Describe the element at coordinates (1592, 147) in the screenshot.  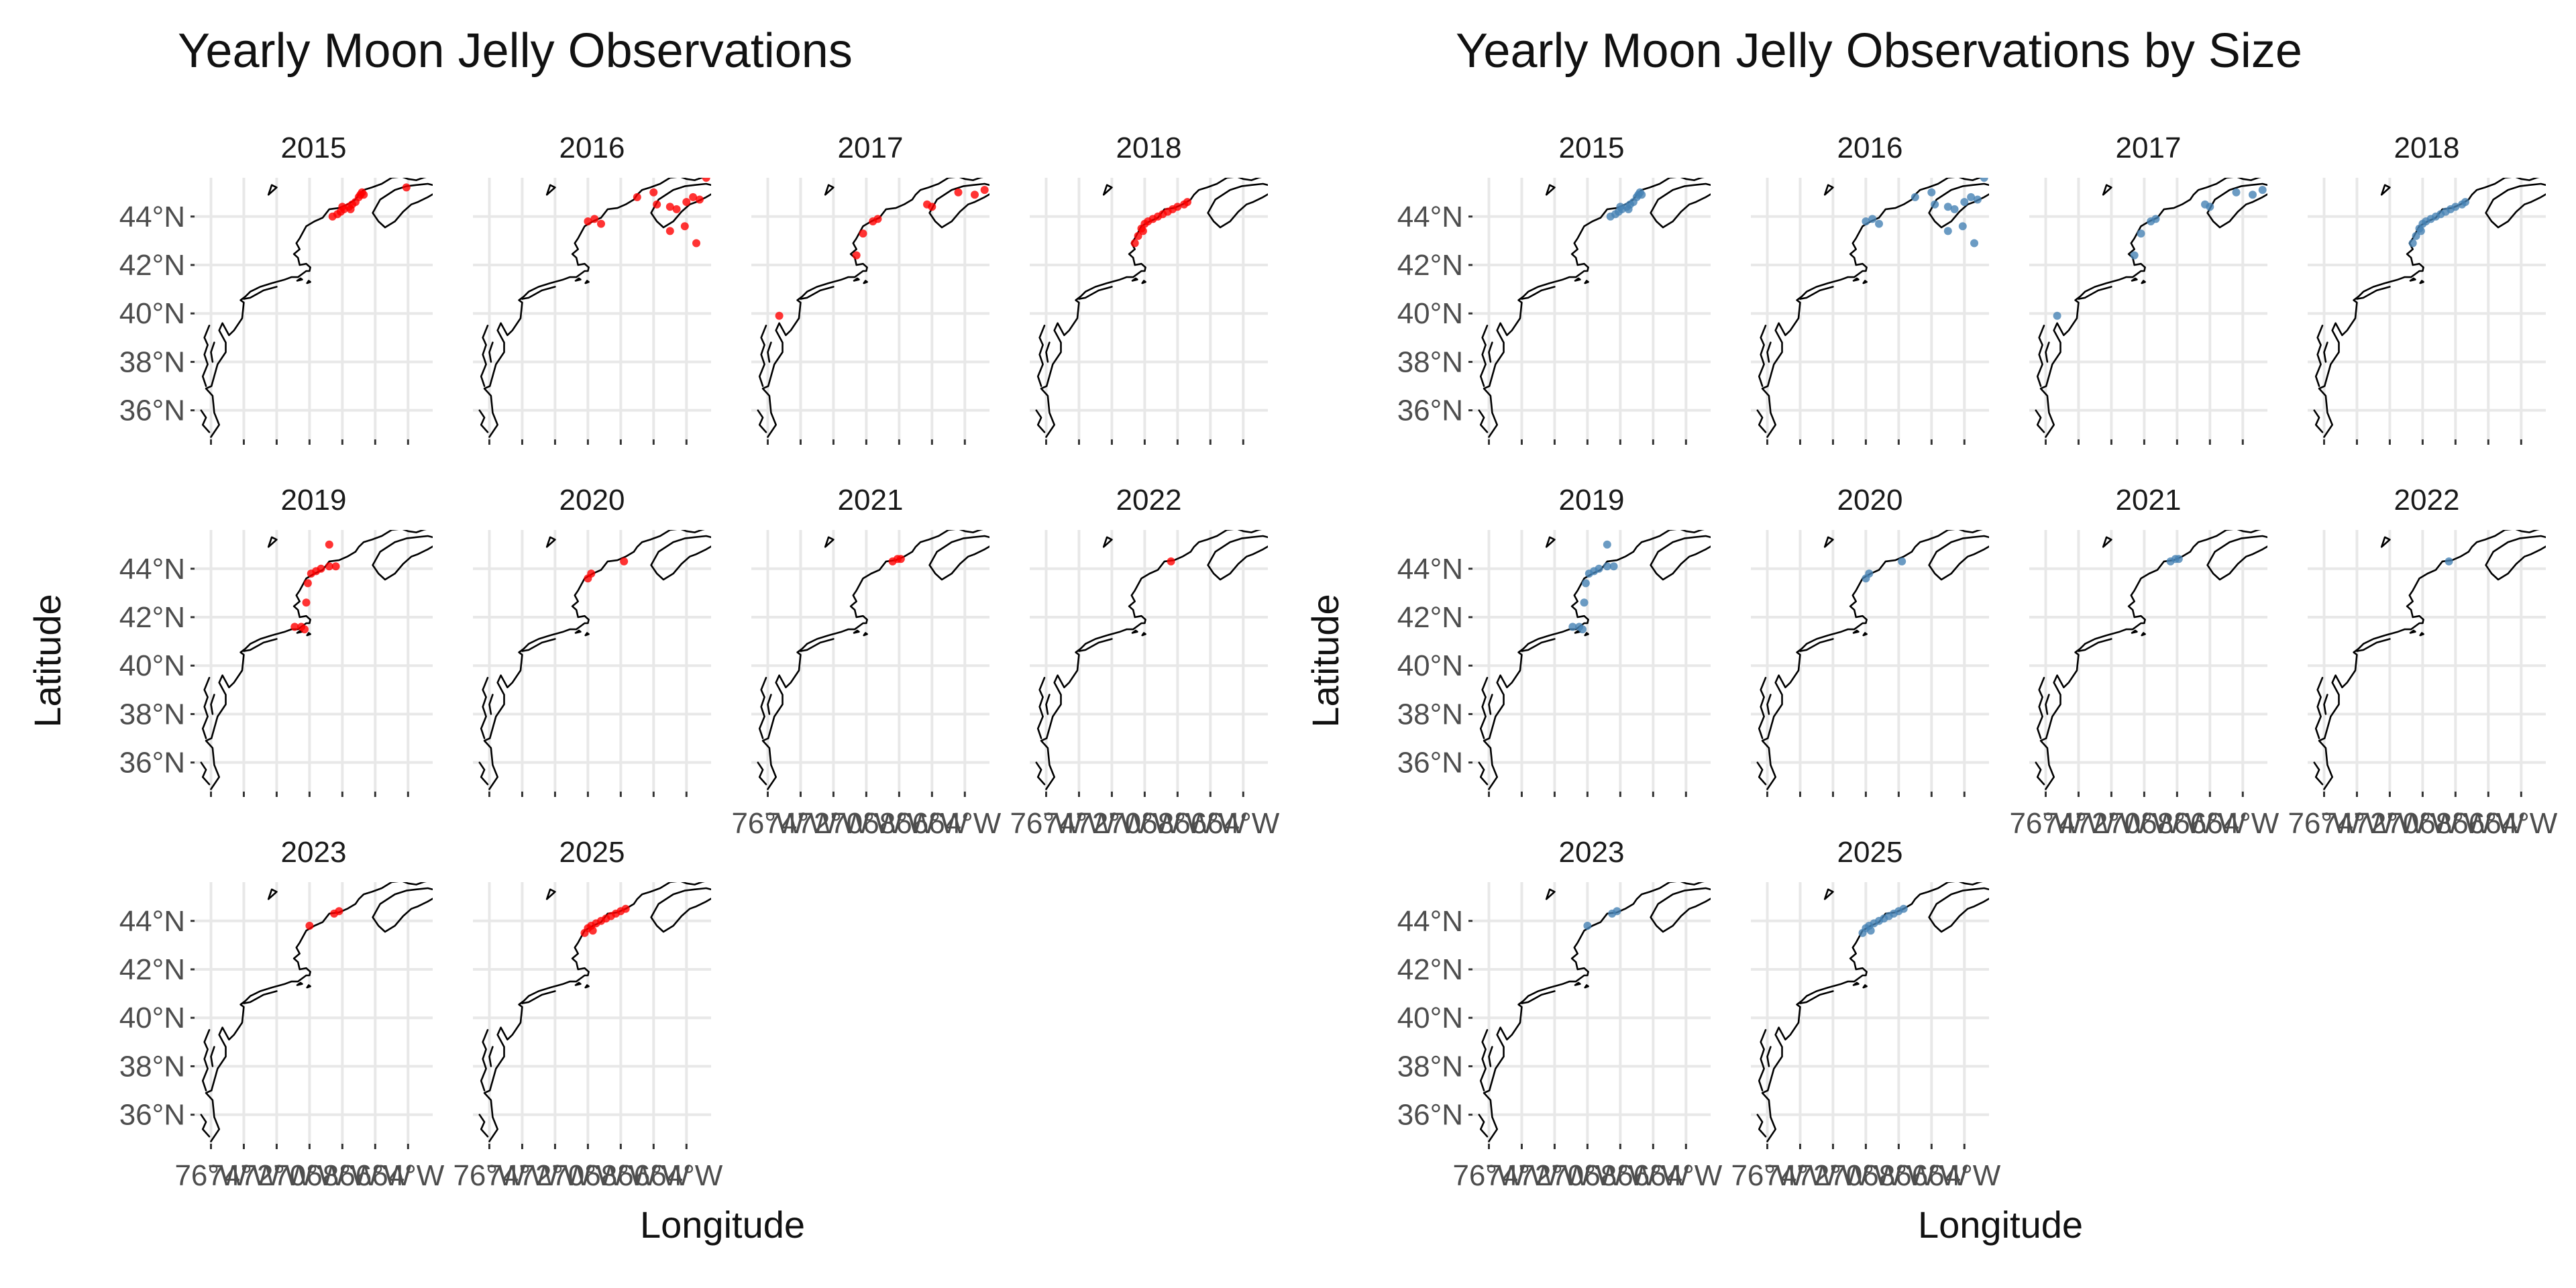
I see `facet-strip-label: 2015` at that location.